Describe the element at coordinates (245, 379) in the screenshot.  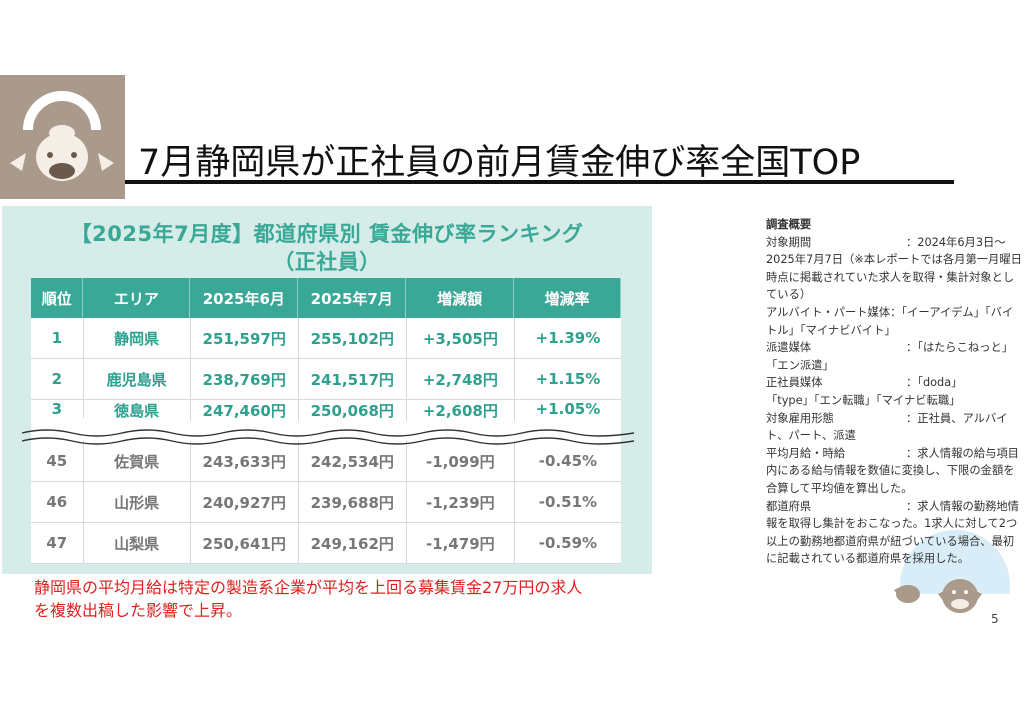
I see `june-cell: 238,769円` at that location.